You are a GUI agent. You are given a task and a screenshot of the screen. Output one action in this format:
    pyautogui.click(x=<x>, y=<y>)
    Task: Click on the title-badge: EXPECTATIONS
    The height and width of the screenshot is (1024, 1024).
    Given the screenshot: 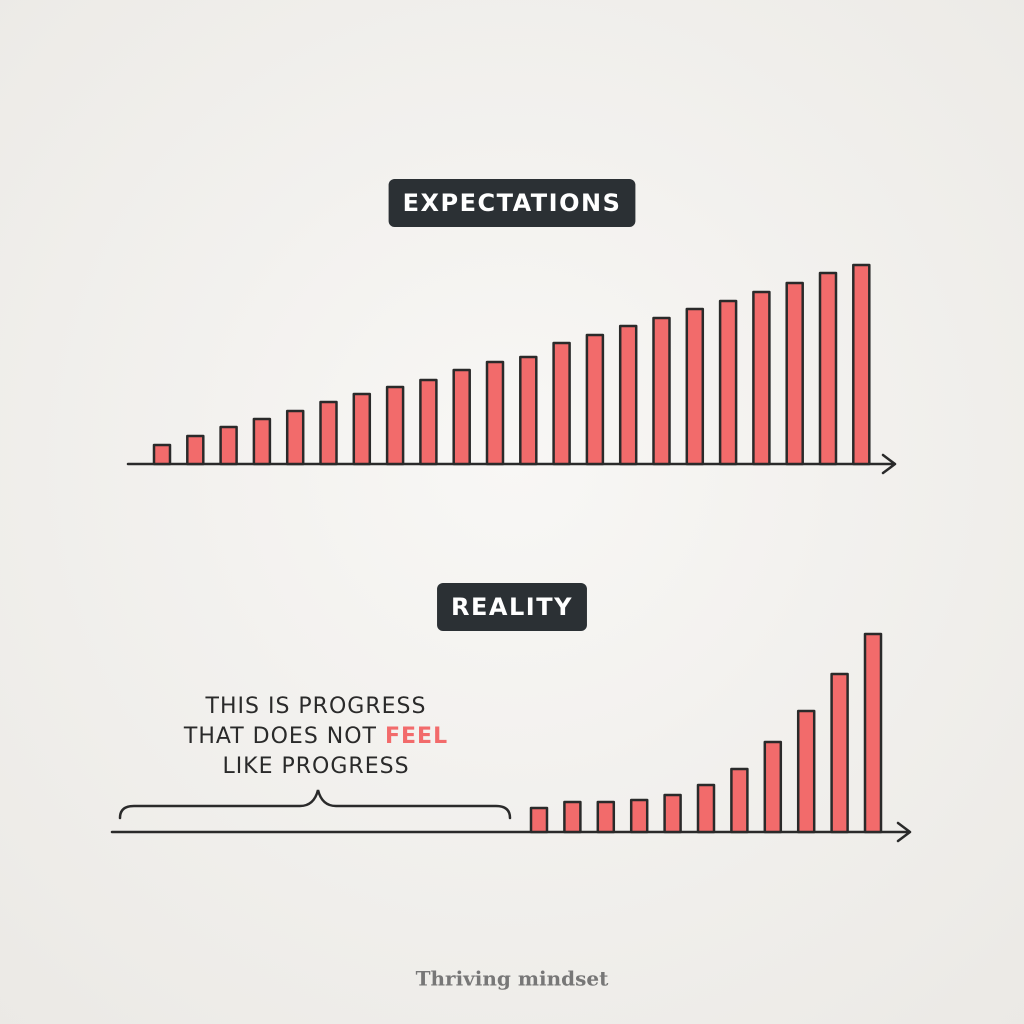 What is the action you would take?
    pyautogui.click(x=512, y=203)
    